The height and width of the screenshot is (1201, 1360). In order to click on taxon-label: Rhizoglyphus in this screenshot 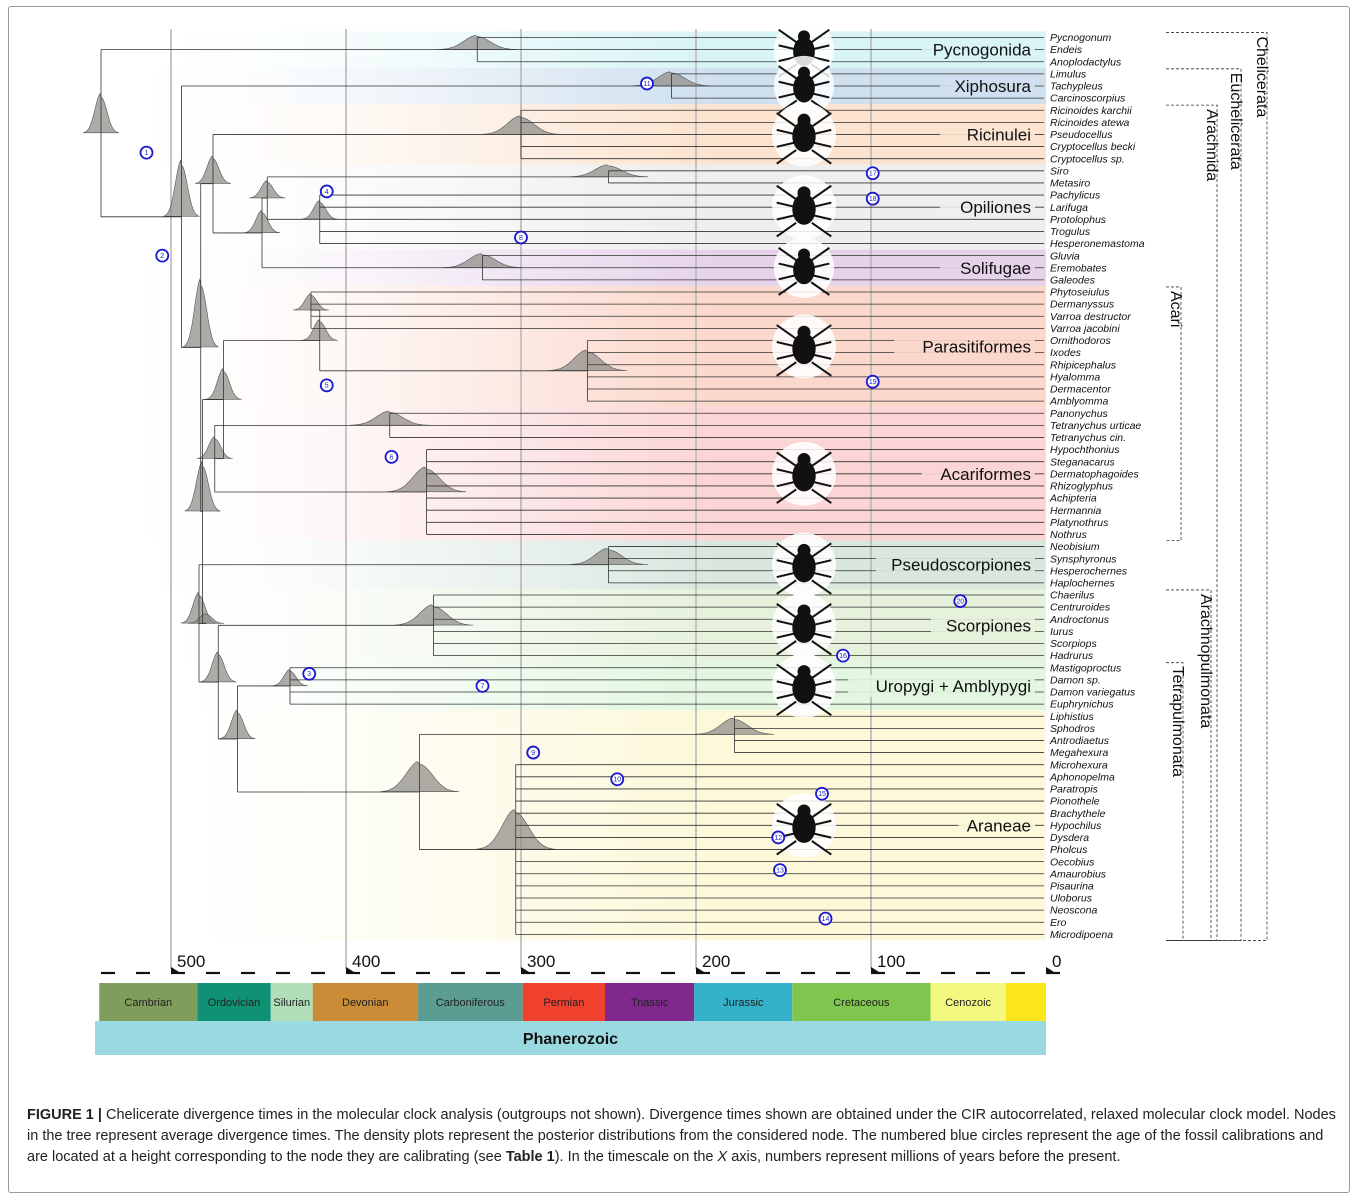, I will do `click(1082, 487)`.